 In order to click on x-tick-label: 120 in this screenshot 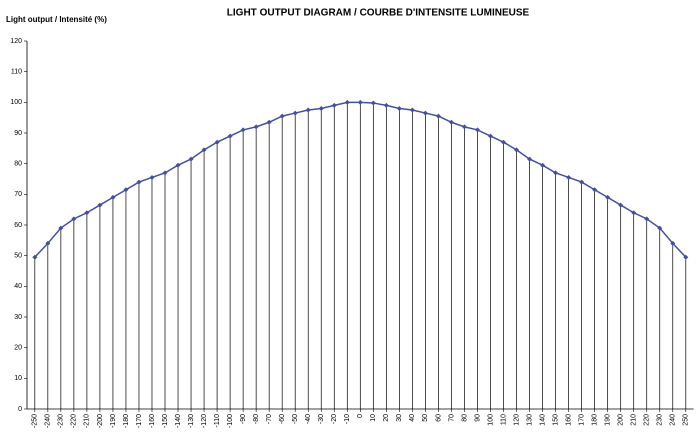, I will do `click(516, 420)`.